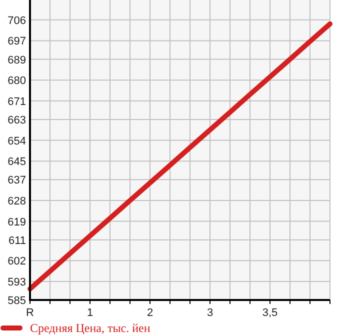  I want to click on y-tick-label: 680, so click(17, 81).